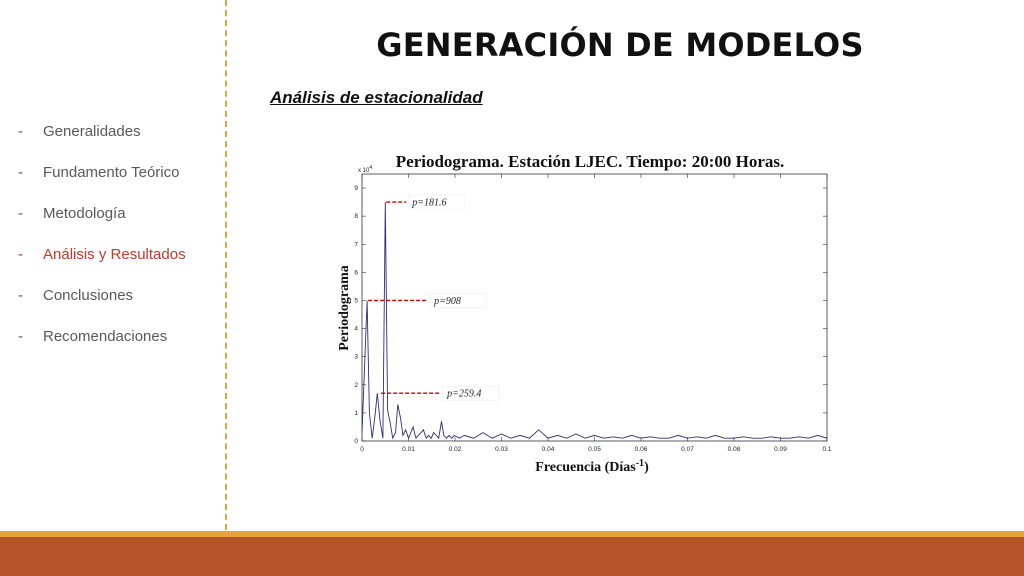 The width and height of the screenshot is (1024, 576). Describe the element at coordinates (592, 466) in the screenshot. I see `x-axis-label: Frecuencia (Días-1)` at that location.